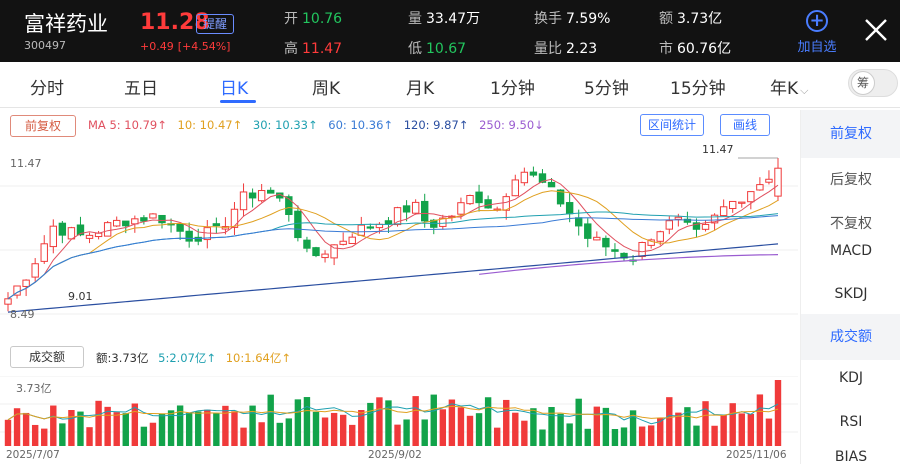 Image resolution: width=900 pixels, height=464 pixels. I want to click on add-favorite-button: + 加自选, so click(817, 32).